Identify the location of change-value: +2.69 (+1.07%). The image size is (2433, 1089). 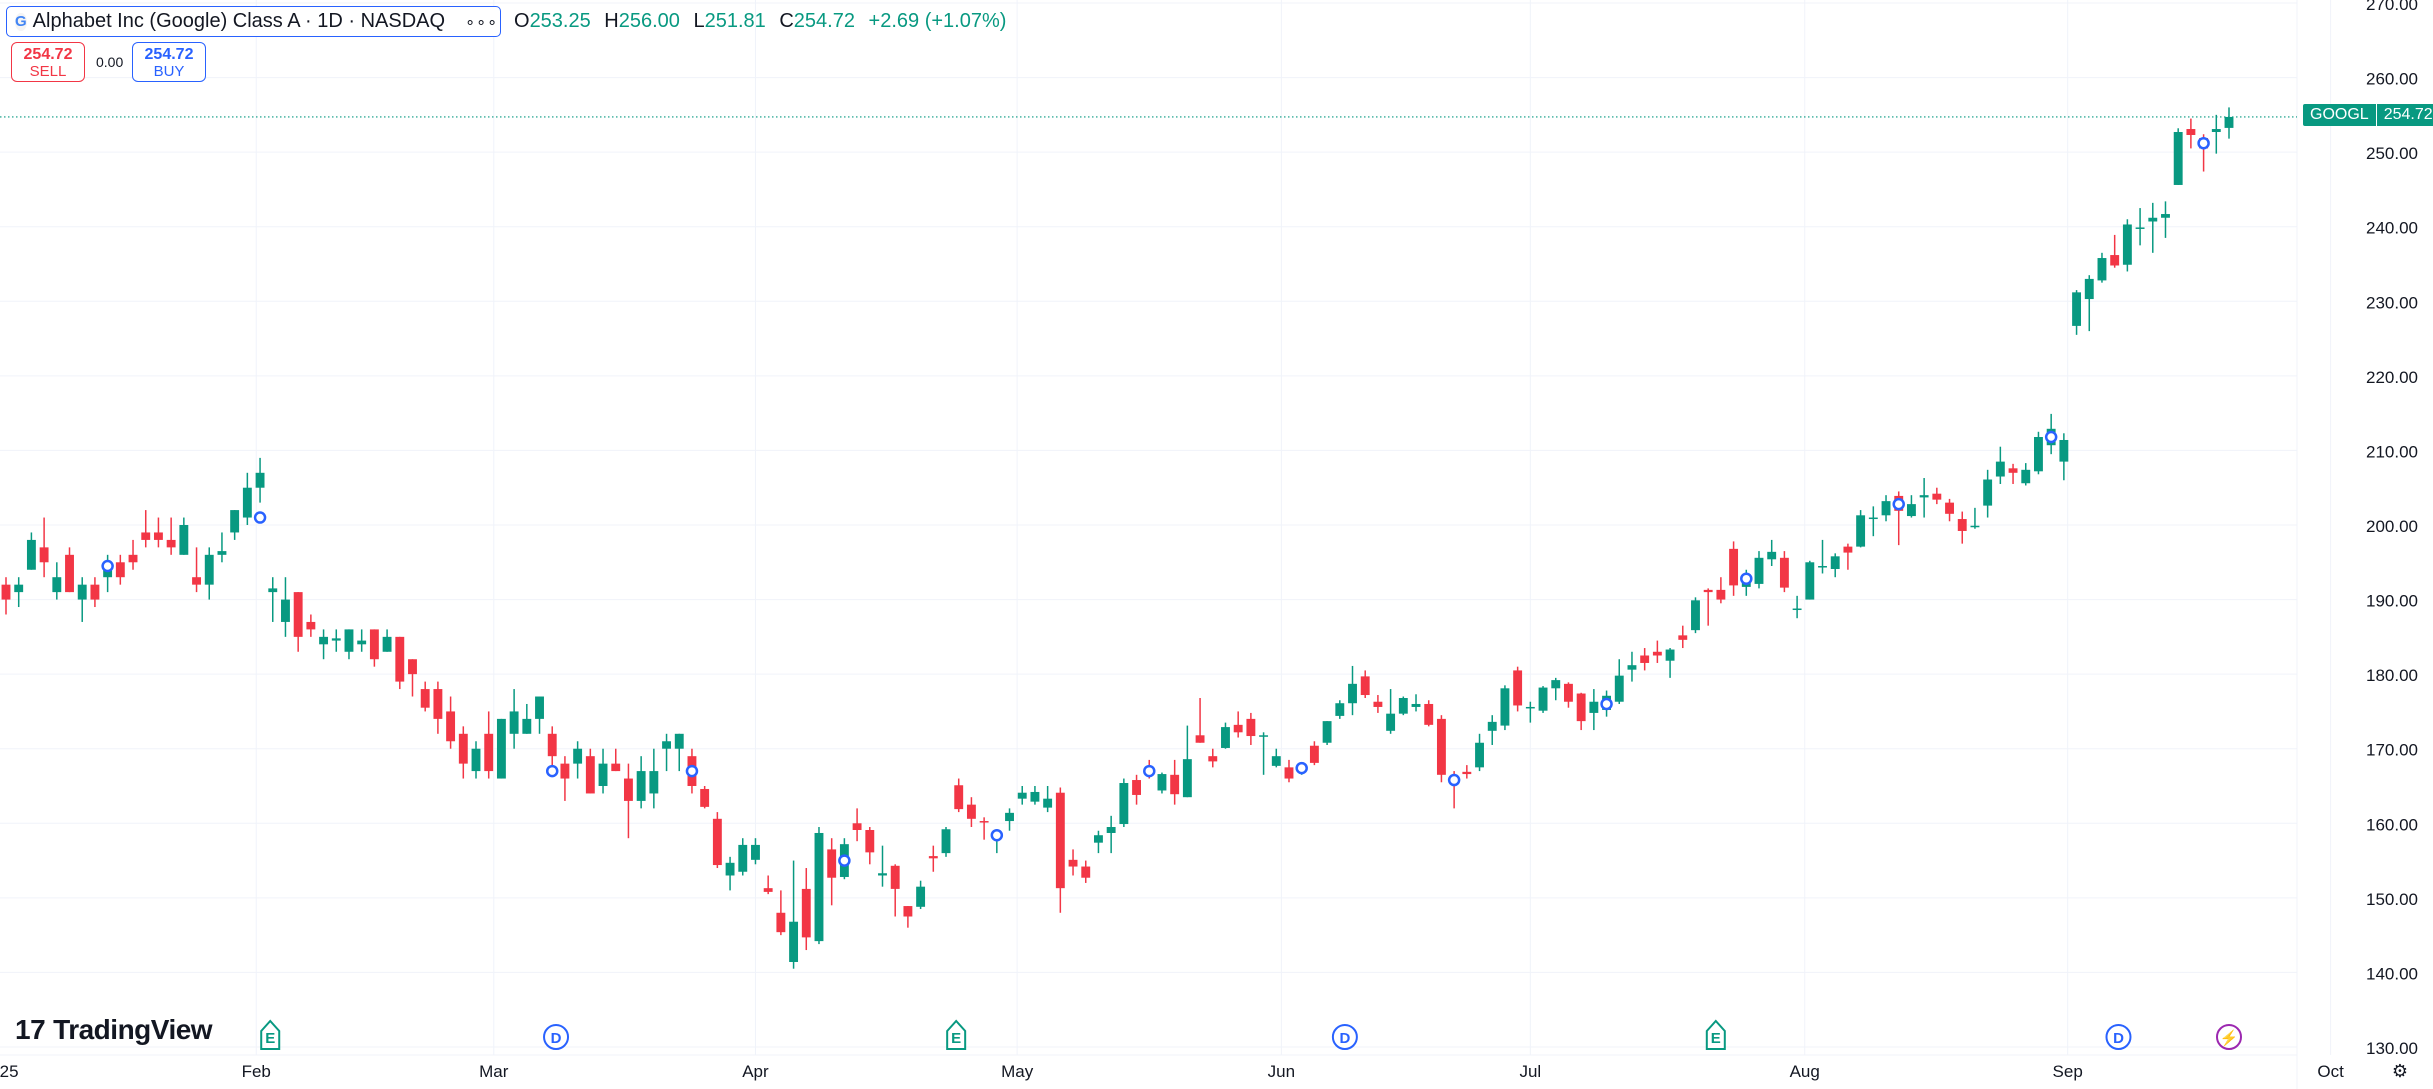
(937, 21).